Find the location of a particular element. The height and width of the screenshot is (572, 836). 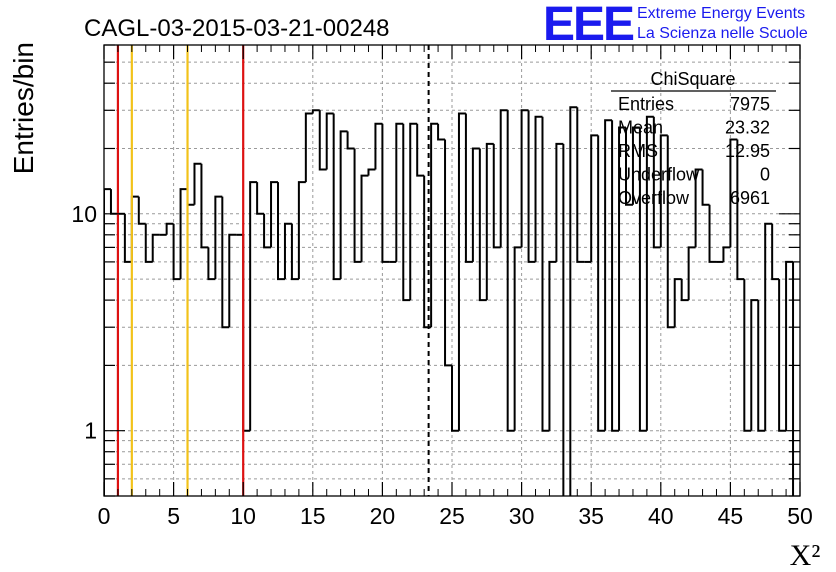

stats-row-value: 23.32 is located at coordinates (747, 128).